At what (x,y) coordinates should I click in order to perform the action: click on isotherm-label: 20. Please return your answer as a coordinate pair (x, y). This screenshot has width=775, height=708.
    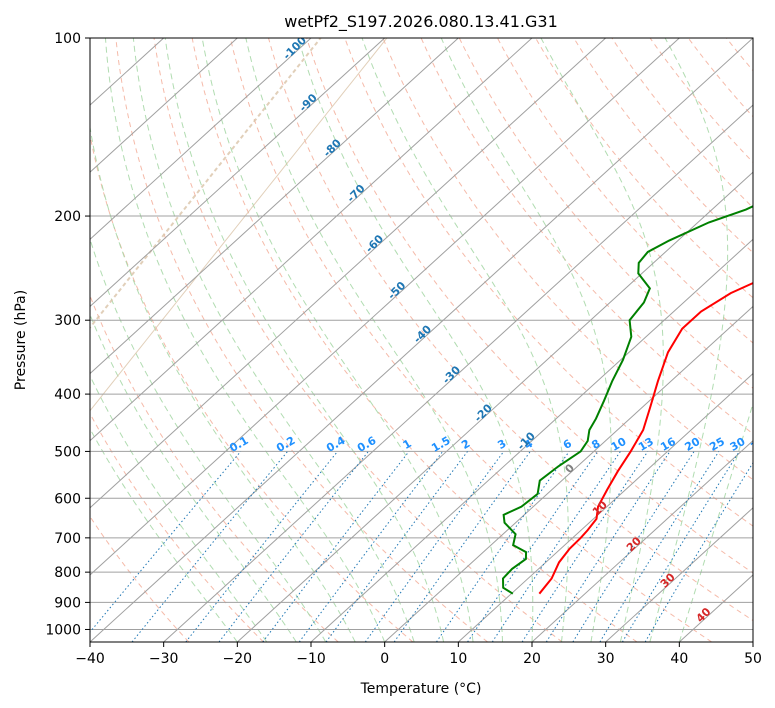
    Looking at the image, I should click on (634, 544).